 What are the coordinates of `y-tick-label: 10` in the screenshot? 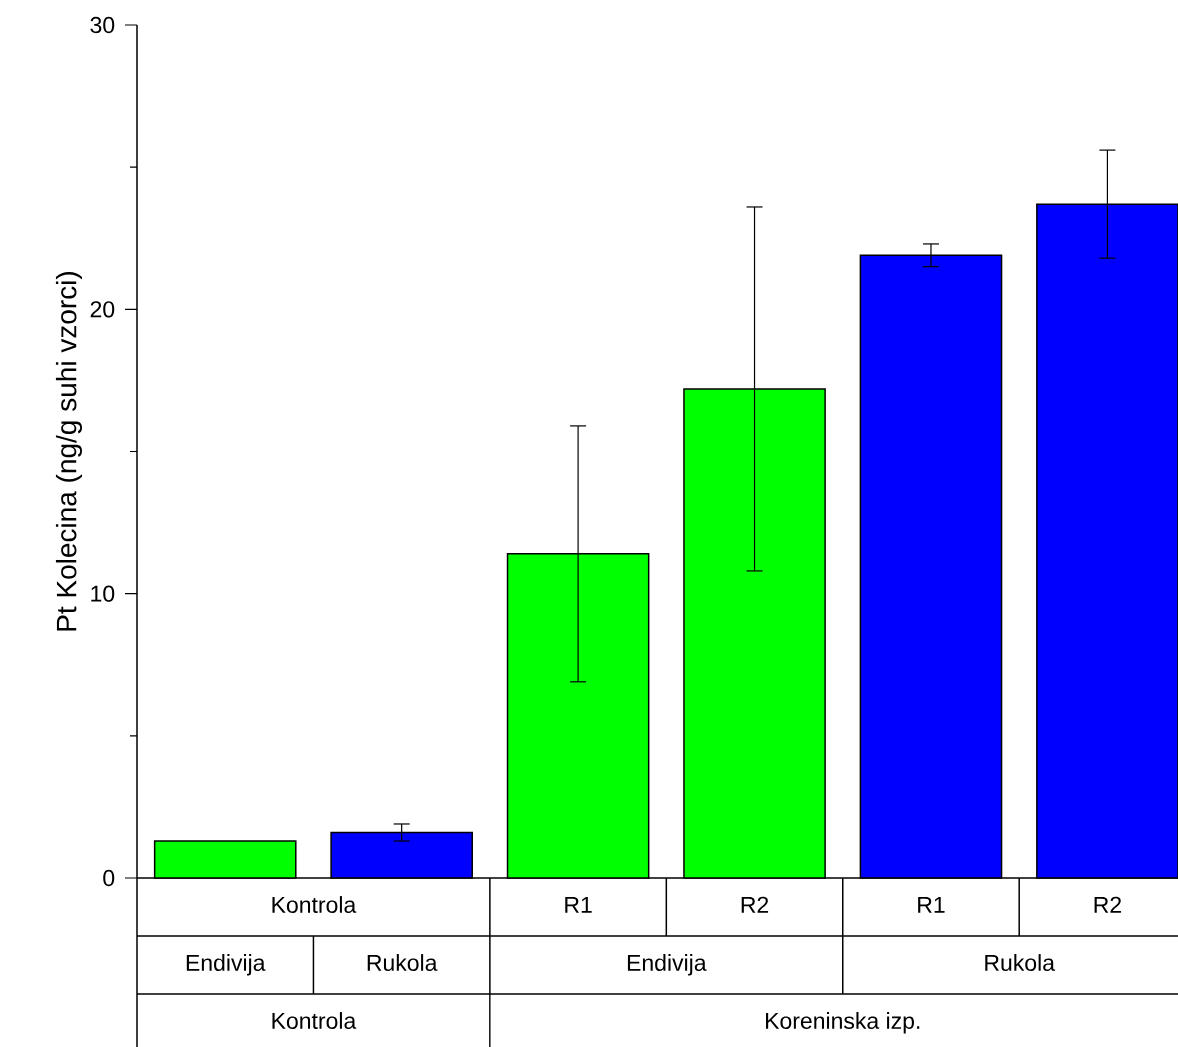 It's located at (103, 593).